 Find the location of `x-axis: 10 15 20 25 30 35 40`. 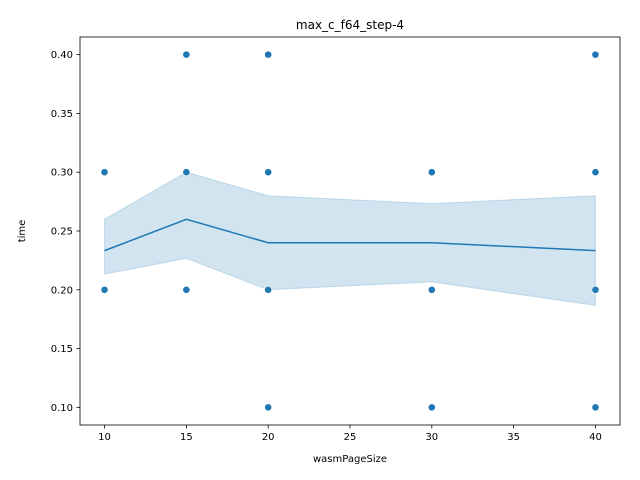

x-axis: 10 15 20 25 30 35 40 is located at coordinates (350, 434).